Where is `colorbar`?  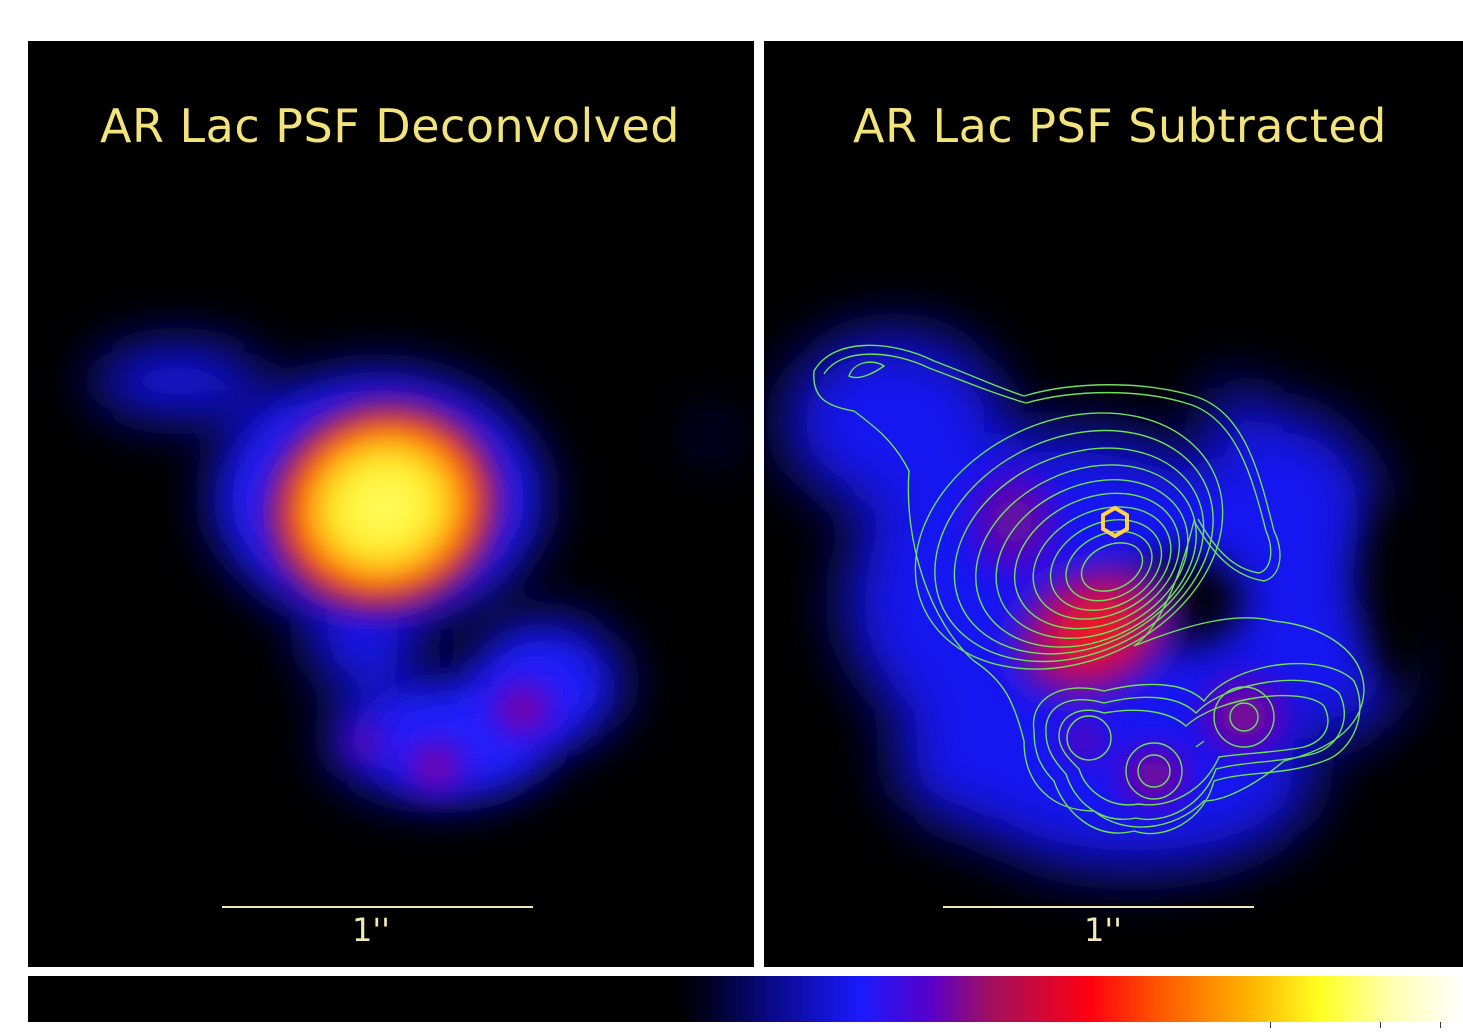 colorbar is located at coordinates (745, 999).